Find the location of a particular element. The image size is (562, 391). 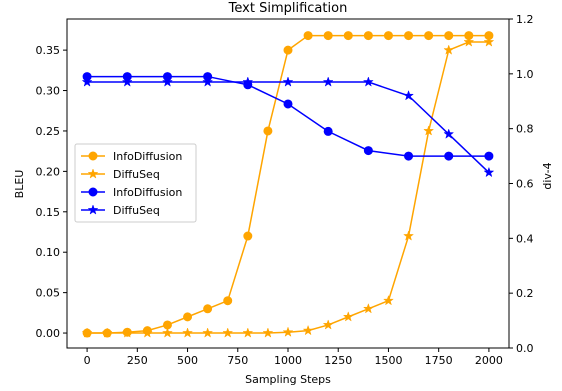

y-tick-label-right: 0.4 is located at coordinates (525, 238).